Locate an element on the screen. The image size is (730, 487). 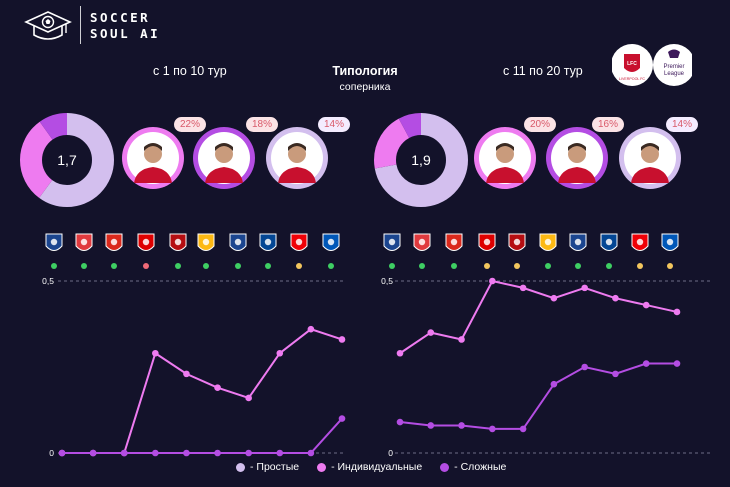
player-share-badge: 22% is located at coordinates (190, 124).